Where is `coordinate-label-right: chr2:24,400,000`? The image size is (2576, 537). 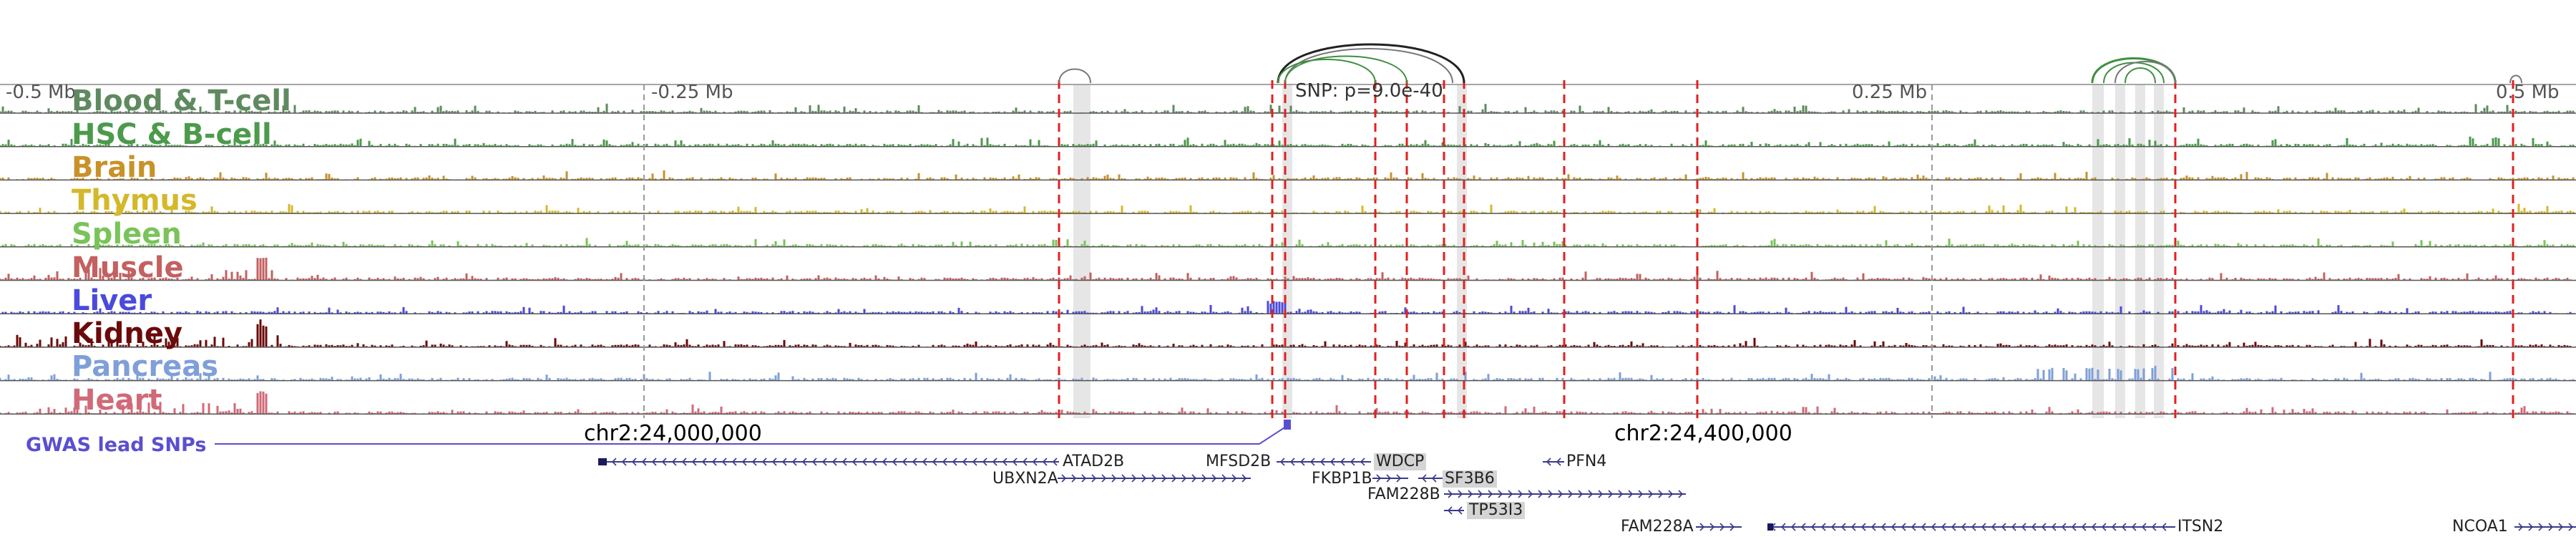 coordinate-label-right: chr2:24,400,000 is located at coordinates (1703, 433).